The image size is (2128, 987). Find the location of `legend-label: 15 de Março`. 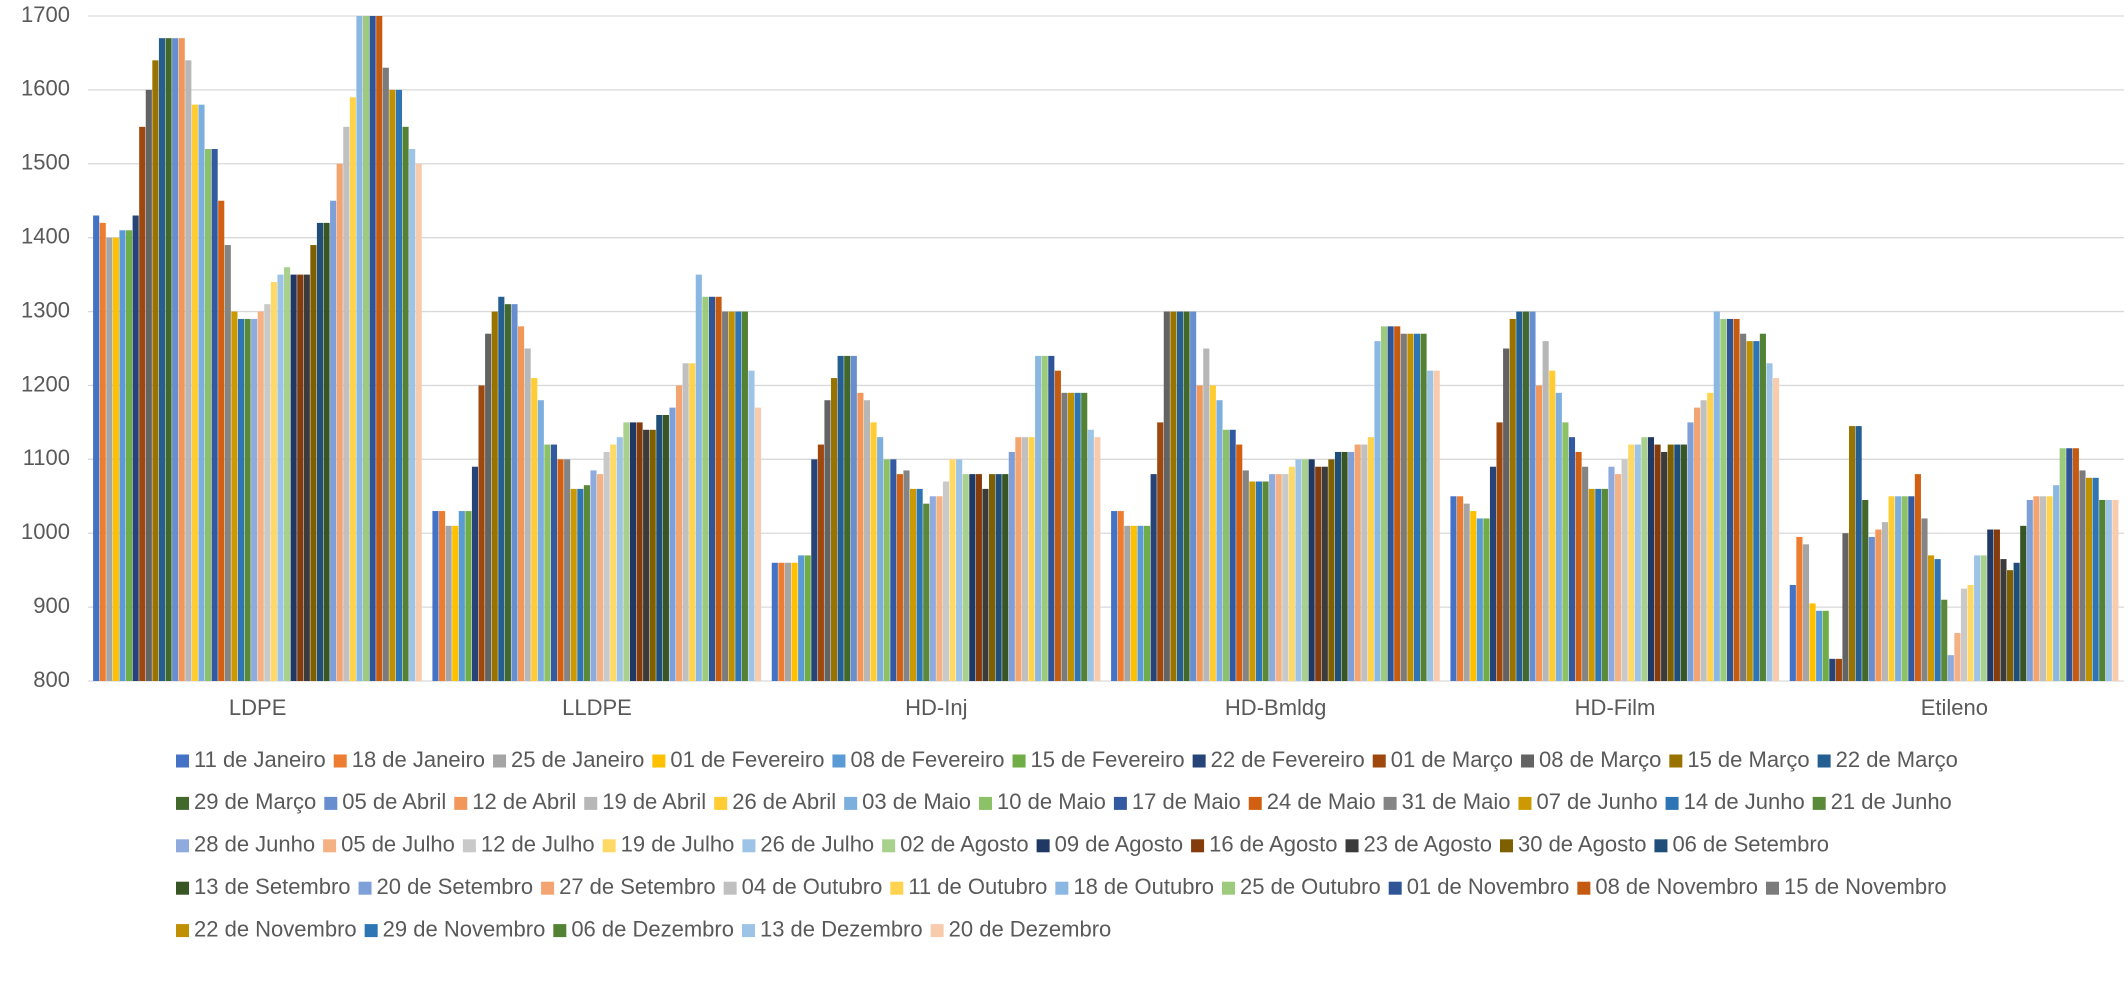

legend-label: 15 de Março is located at coordinates (1748, 759).